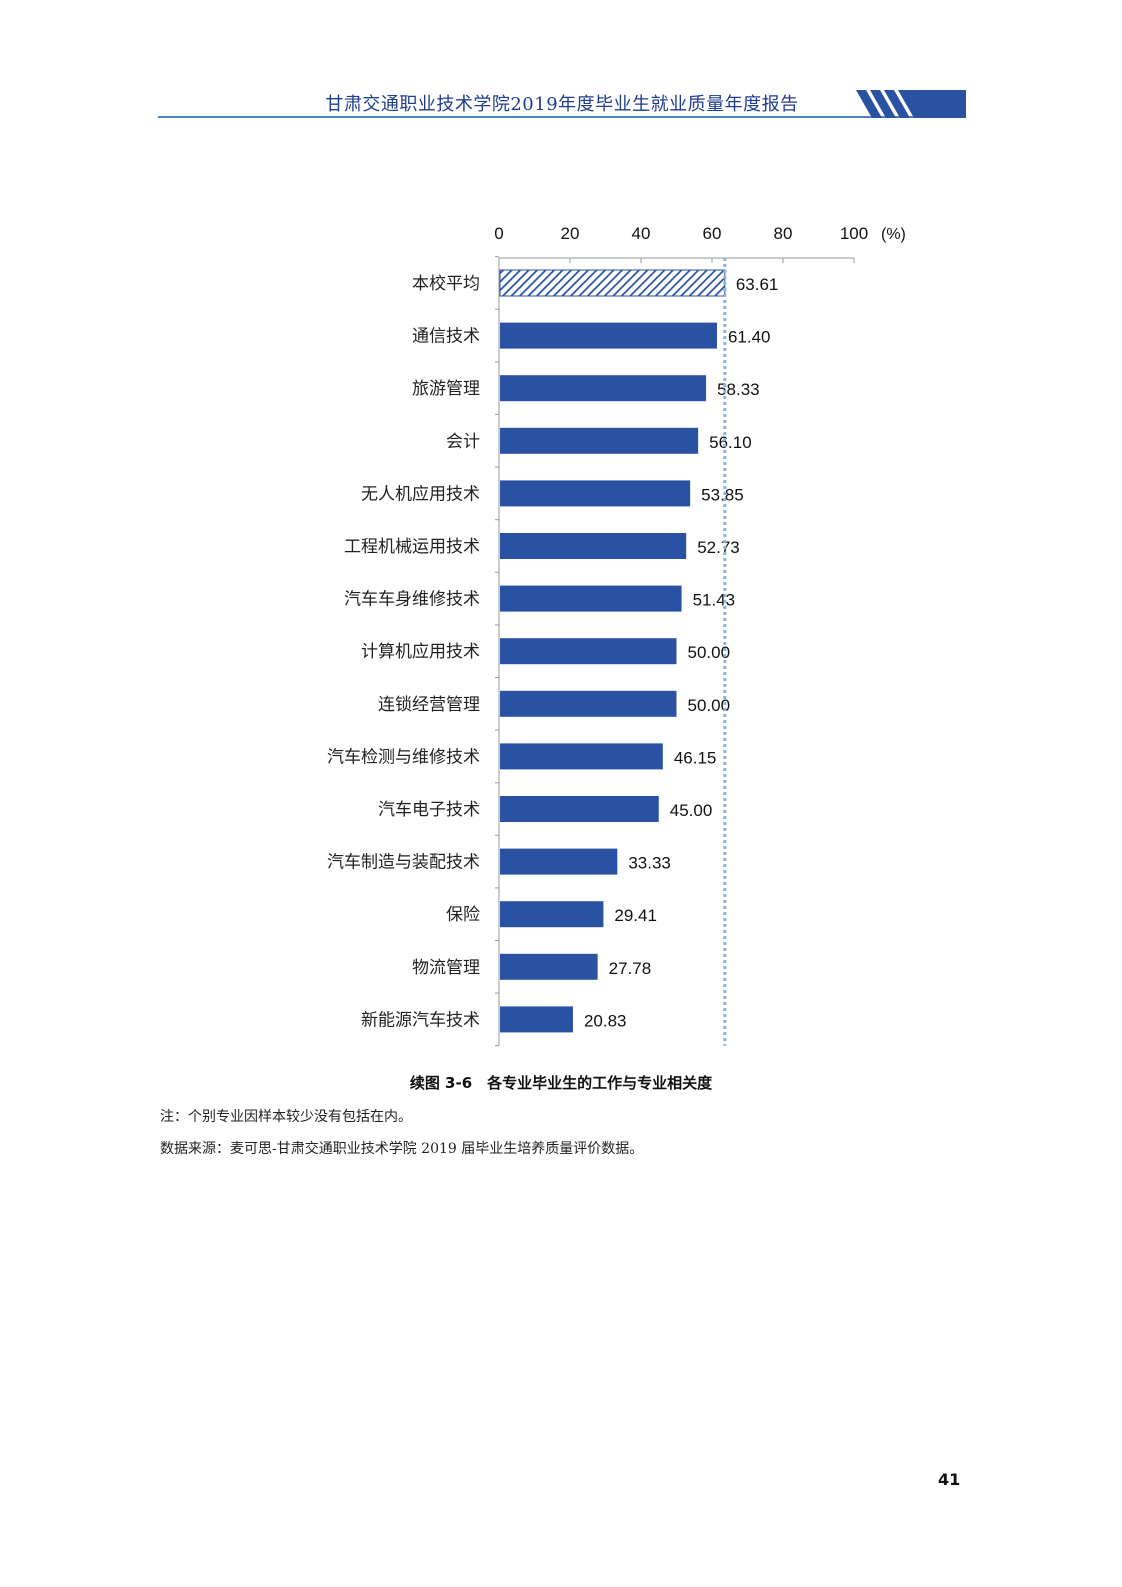 The width and height of the screenshot is (1122, 1587). I want to click on note-text: 注：个别专业因样本较少没有包括在内。, so click(286, 1117).